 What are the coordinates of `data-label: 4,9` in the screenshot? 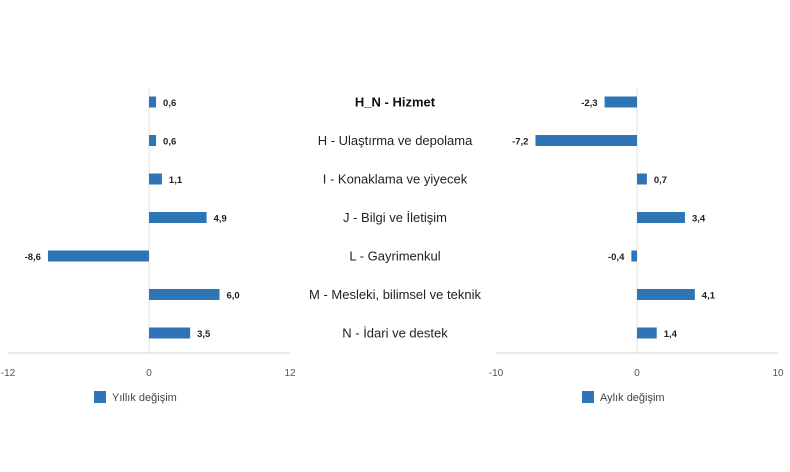 It's located at (220, 219).